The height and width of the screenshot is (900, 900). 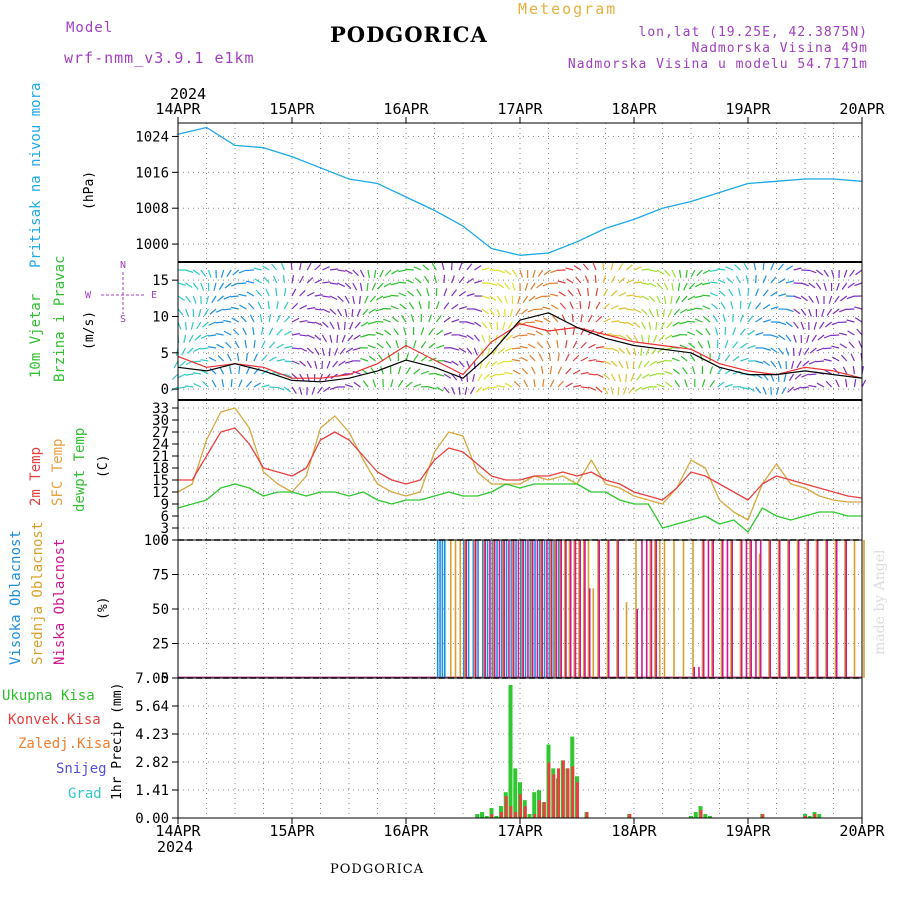 I want to click on x-tick-label-top: 16APR, so click(x=406, y=109).